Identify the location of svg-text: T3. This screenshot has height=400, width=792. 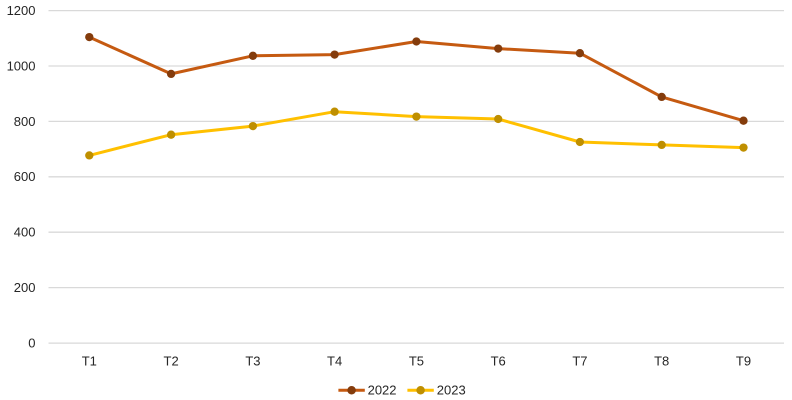
(252, 361).